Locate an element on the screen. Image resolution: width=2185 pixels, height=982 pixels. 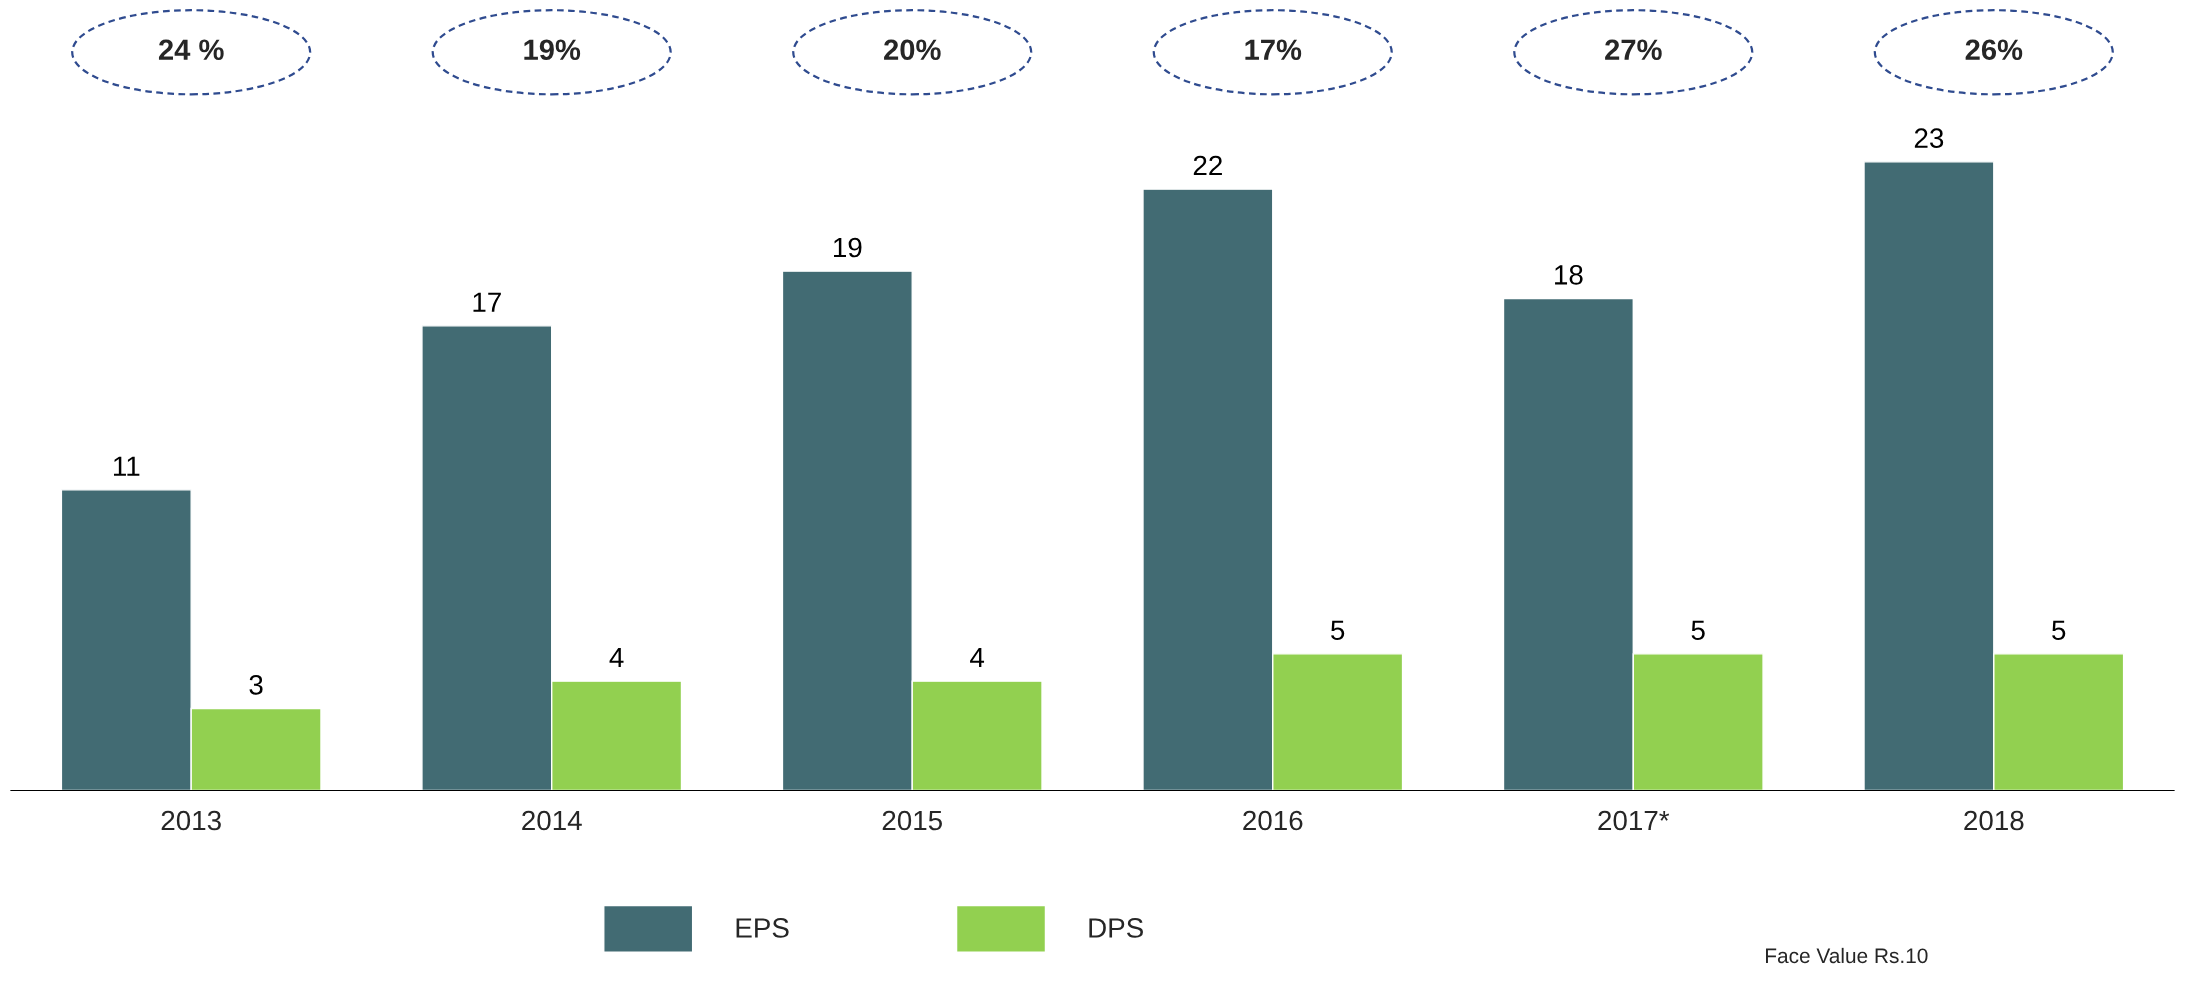
x-tick-label: 2016 is located at coordinates (1273, 820).